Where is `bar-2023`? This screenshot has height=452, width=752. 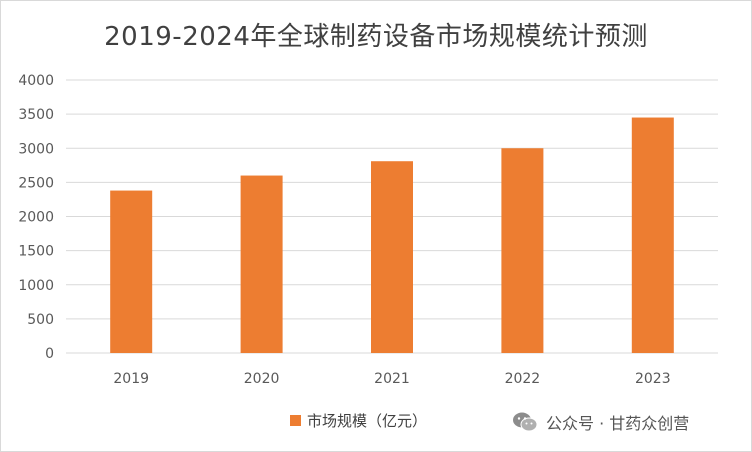
bar-2023 is located at coordinates (652, 235).